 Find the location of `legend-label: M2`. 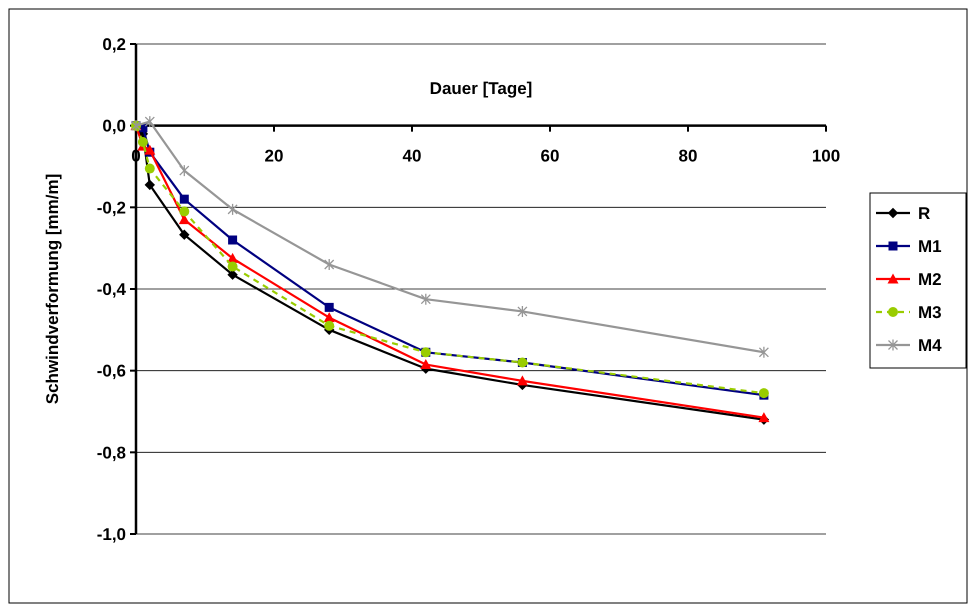

legend-label: M2 is located at coordinates (930, 279).